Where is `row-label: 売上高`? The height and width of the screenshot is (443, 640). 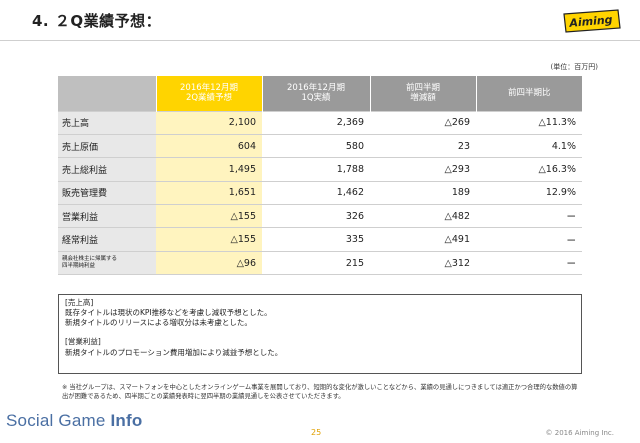 row-label: 売上高 is located at coordinates (107, 122).